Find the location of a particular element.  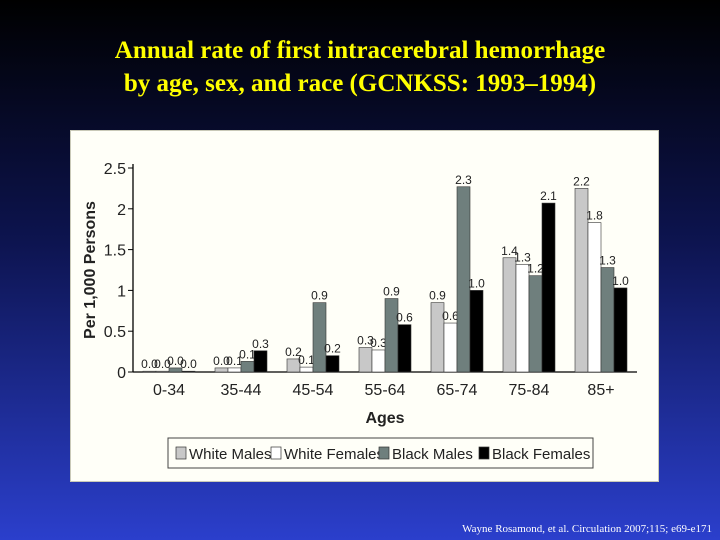

x-tick-label: 0-34 is located at coordinates (169, 390).